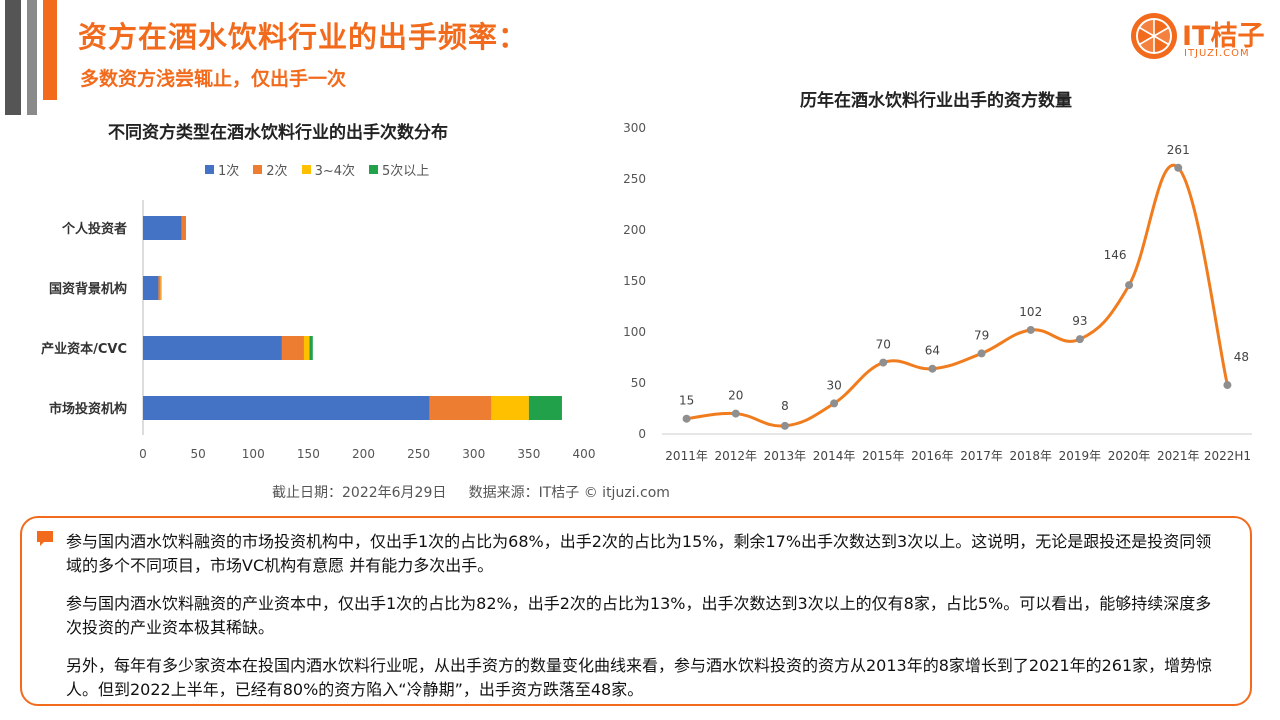  What do you see at coordinates (471, 493) in the screenshot?
I see `footnote: 截止日期：2022年6月29日 数据来源：IT桔子 © itjuzi.com` at bounding box center [471, 493].